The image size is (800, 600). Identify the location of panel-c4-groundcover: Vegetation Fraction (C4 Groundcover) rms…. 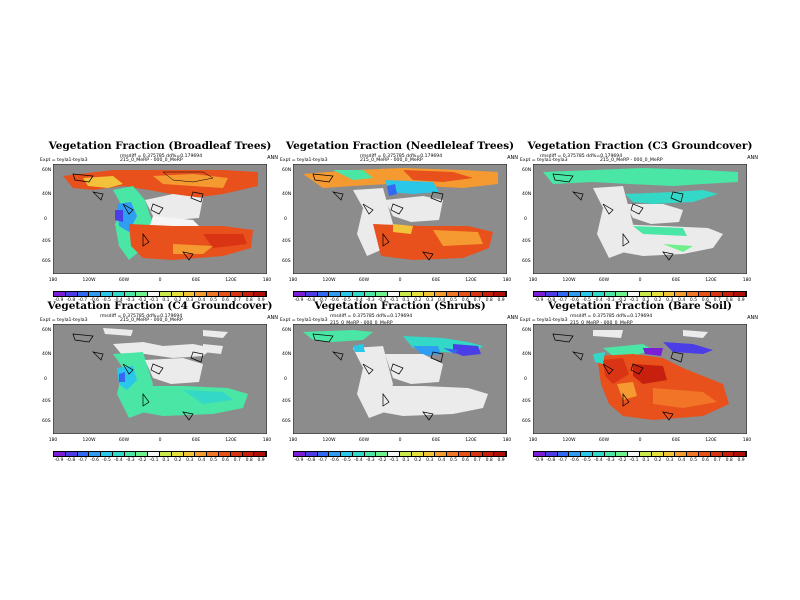
(160, 400).